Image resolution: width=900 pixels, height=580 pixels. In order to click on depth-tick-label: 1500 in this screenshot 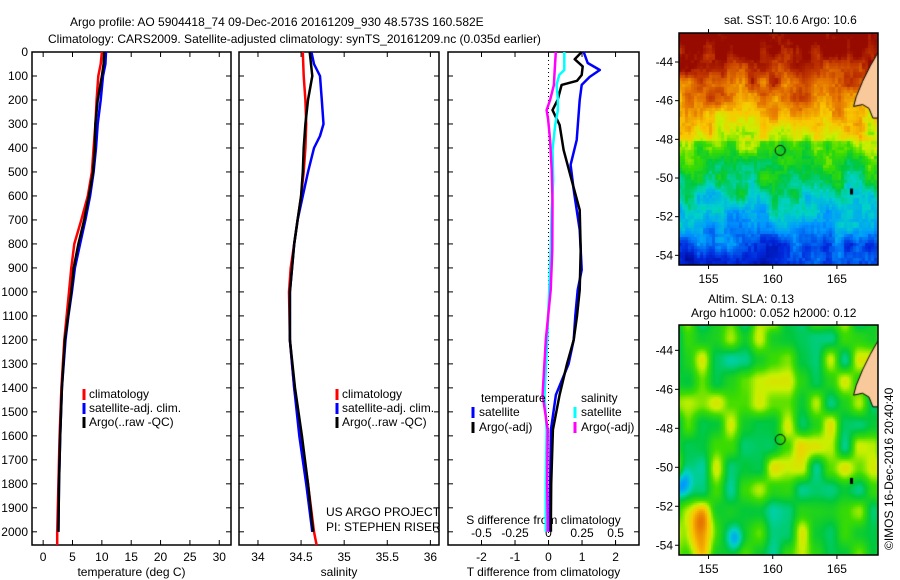, I will do `click(14, 412)`.